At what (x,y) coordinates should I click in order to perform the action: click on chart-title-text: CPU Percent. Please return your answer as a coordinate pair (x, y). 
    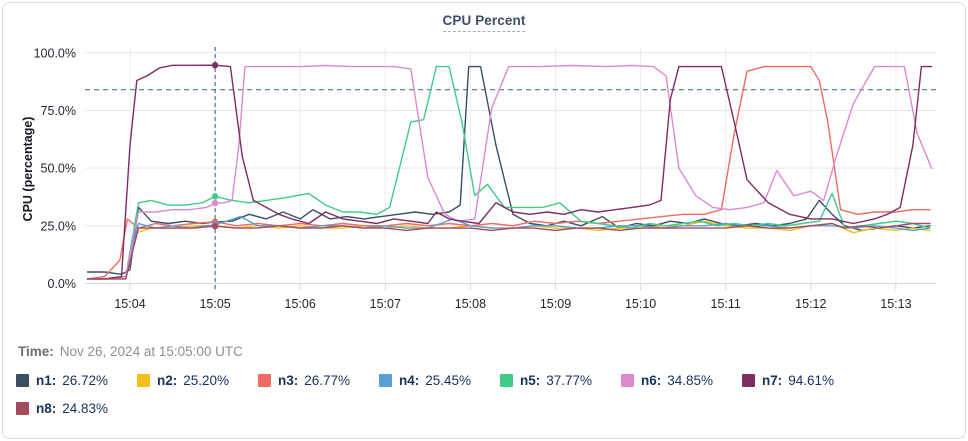
    Looking at the image, I should click on (484, 22).